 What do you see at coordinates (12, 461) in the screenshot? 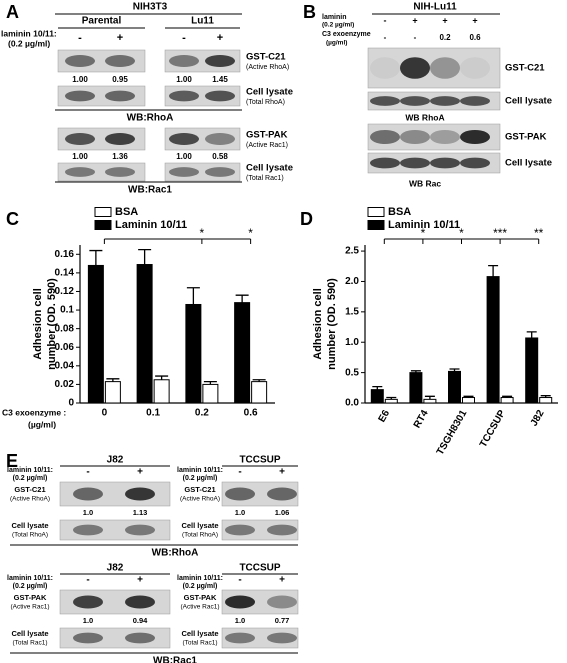
I see `panel-letter: E` at bounding box center [12, 461].